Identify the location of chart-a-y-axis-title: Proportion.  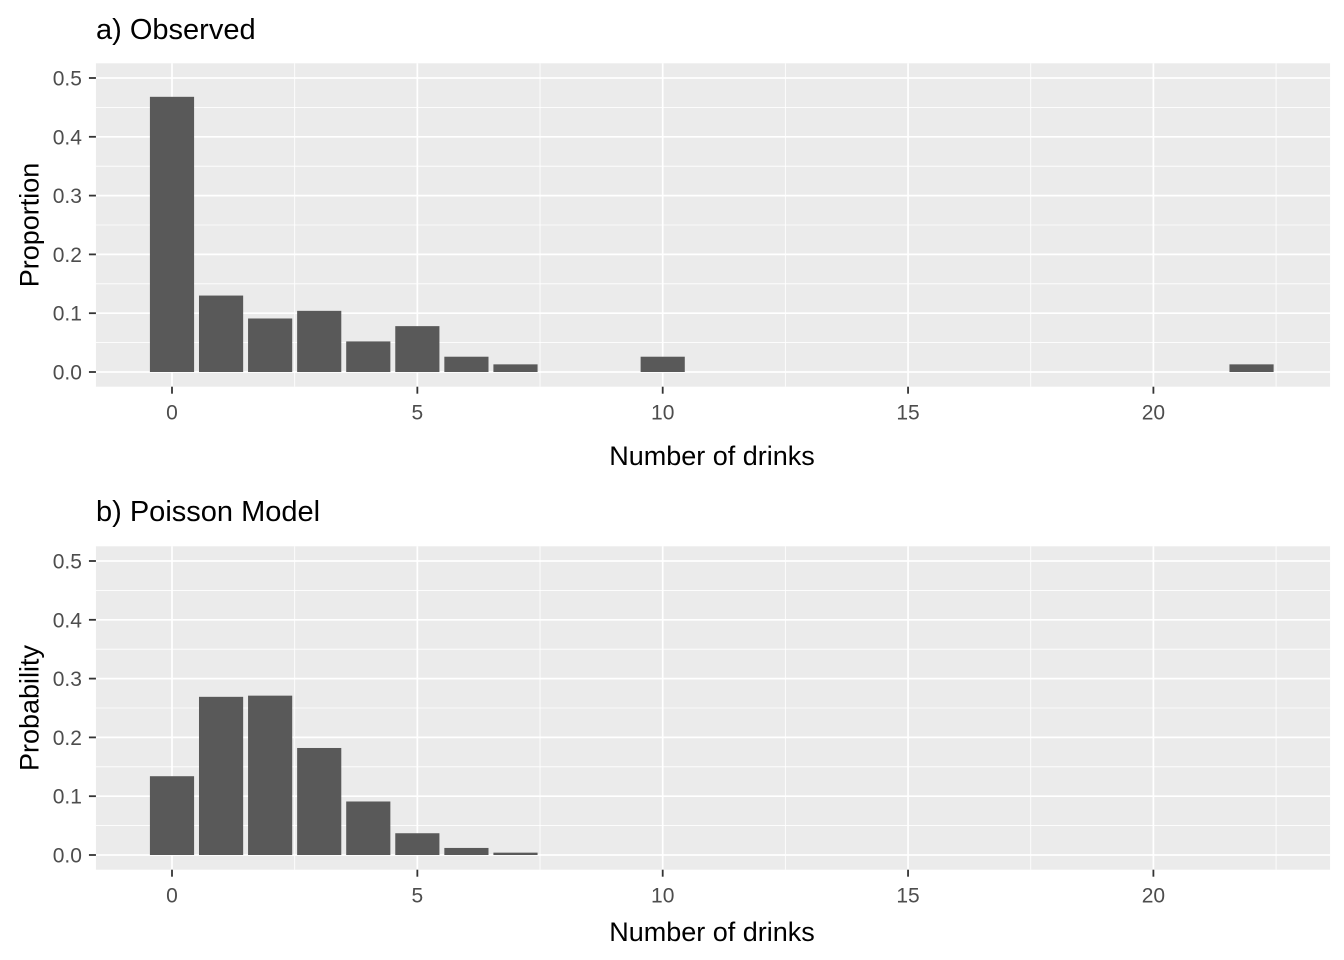
(29, 225).